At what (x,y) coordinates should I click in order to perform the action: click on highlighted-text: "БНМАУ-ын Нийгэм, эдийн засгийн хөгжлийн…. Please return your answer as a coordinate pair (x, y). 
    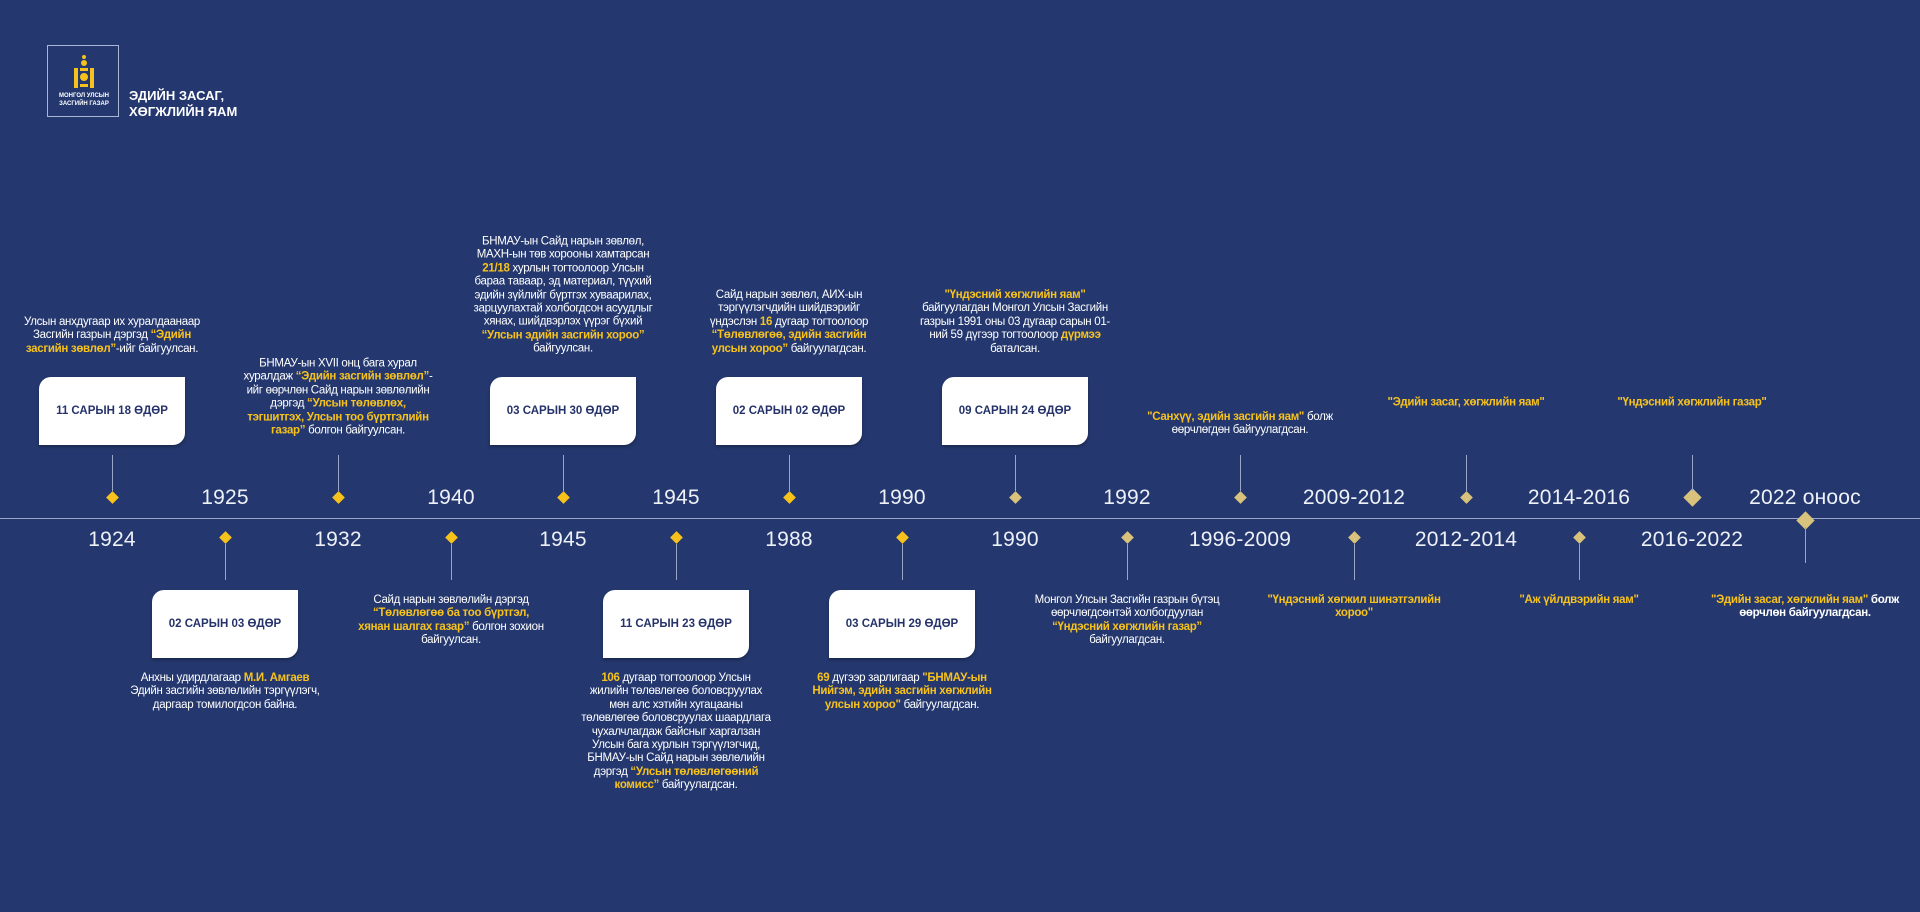
    Looking at the image, I should click on (902, 691).